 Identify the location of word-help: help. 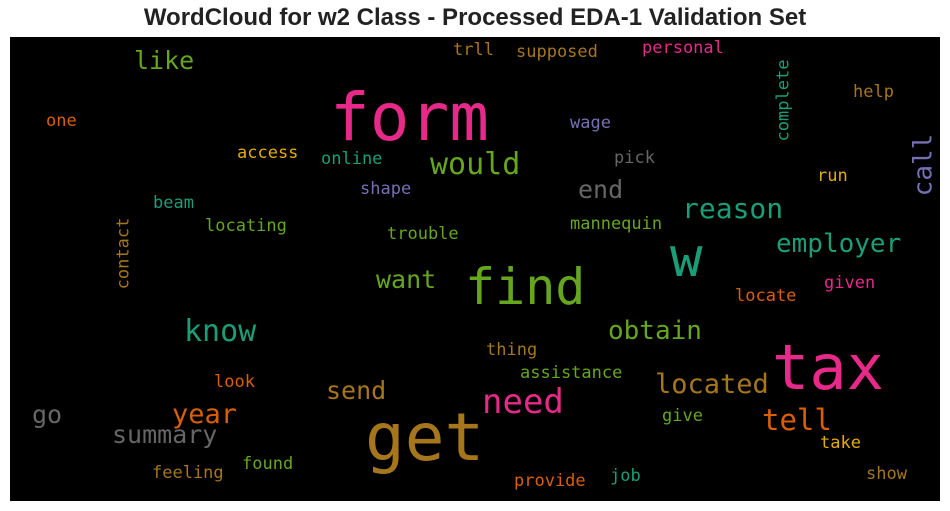
(873, 92).